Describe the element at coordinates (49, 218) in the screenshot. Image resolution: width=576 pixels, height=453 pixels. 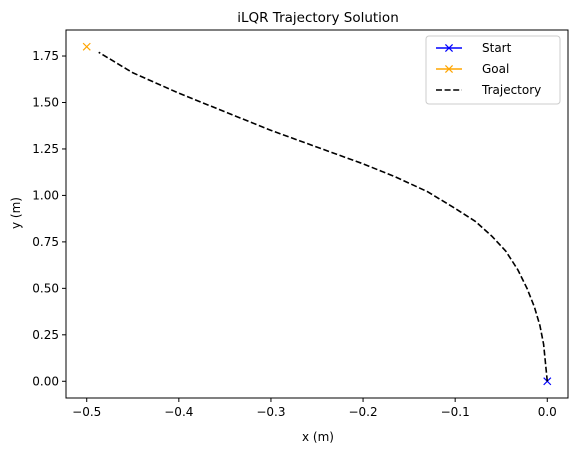
I see `y-axis-ticks: 0.00 0.25 0.50 0.75 1.00 1.25 1.50 1.75` at that location.